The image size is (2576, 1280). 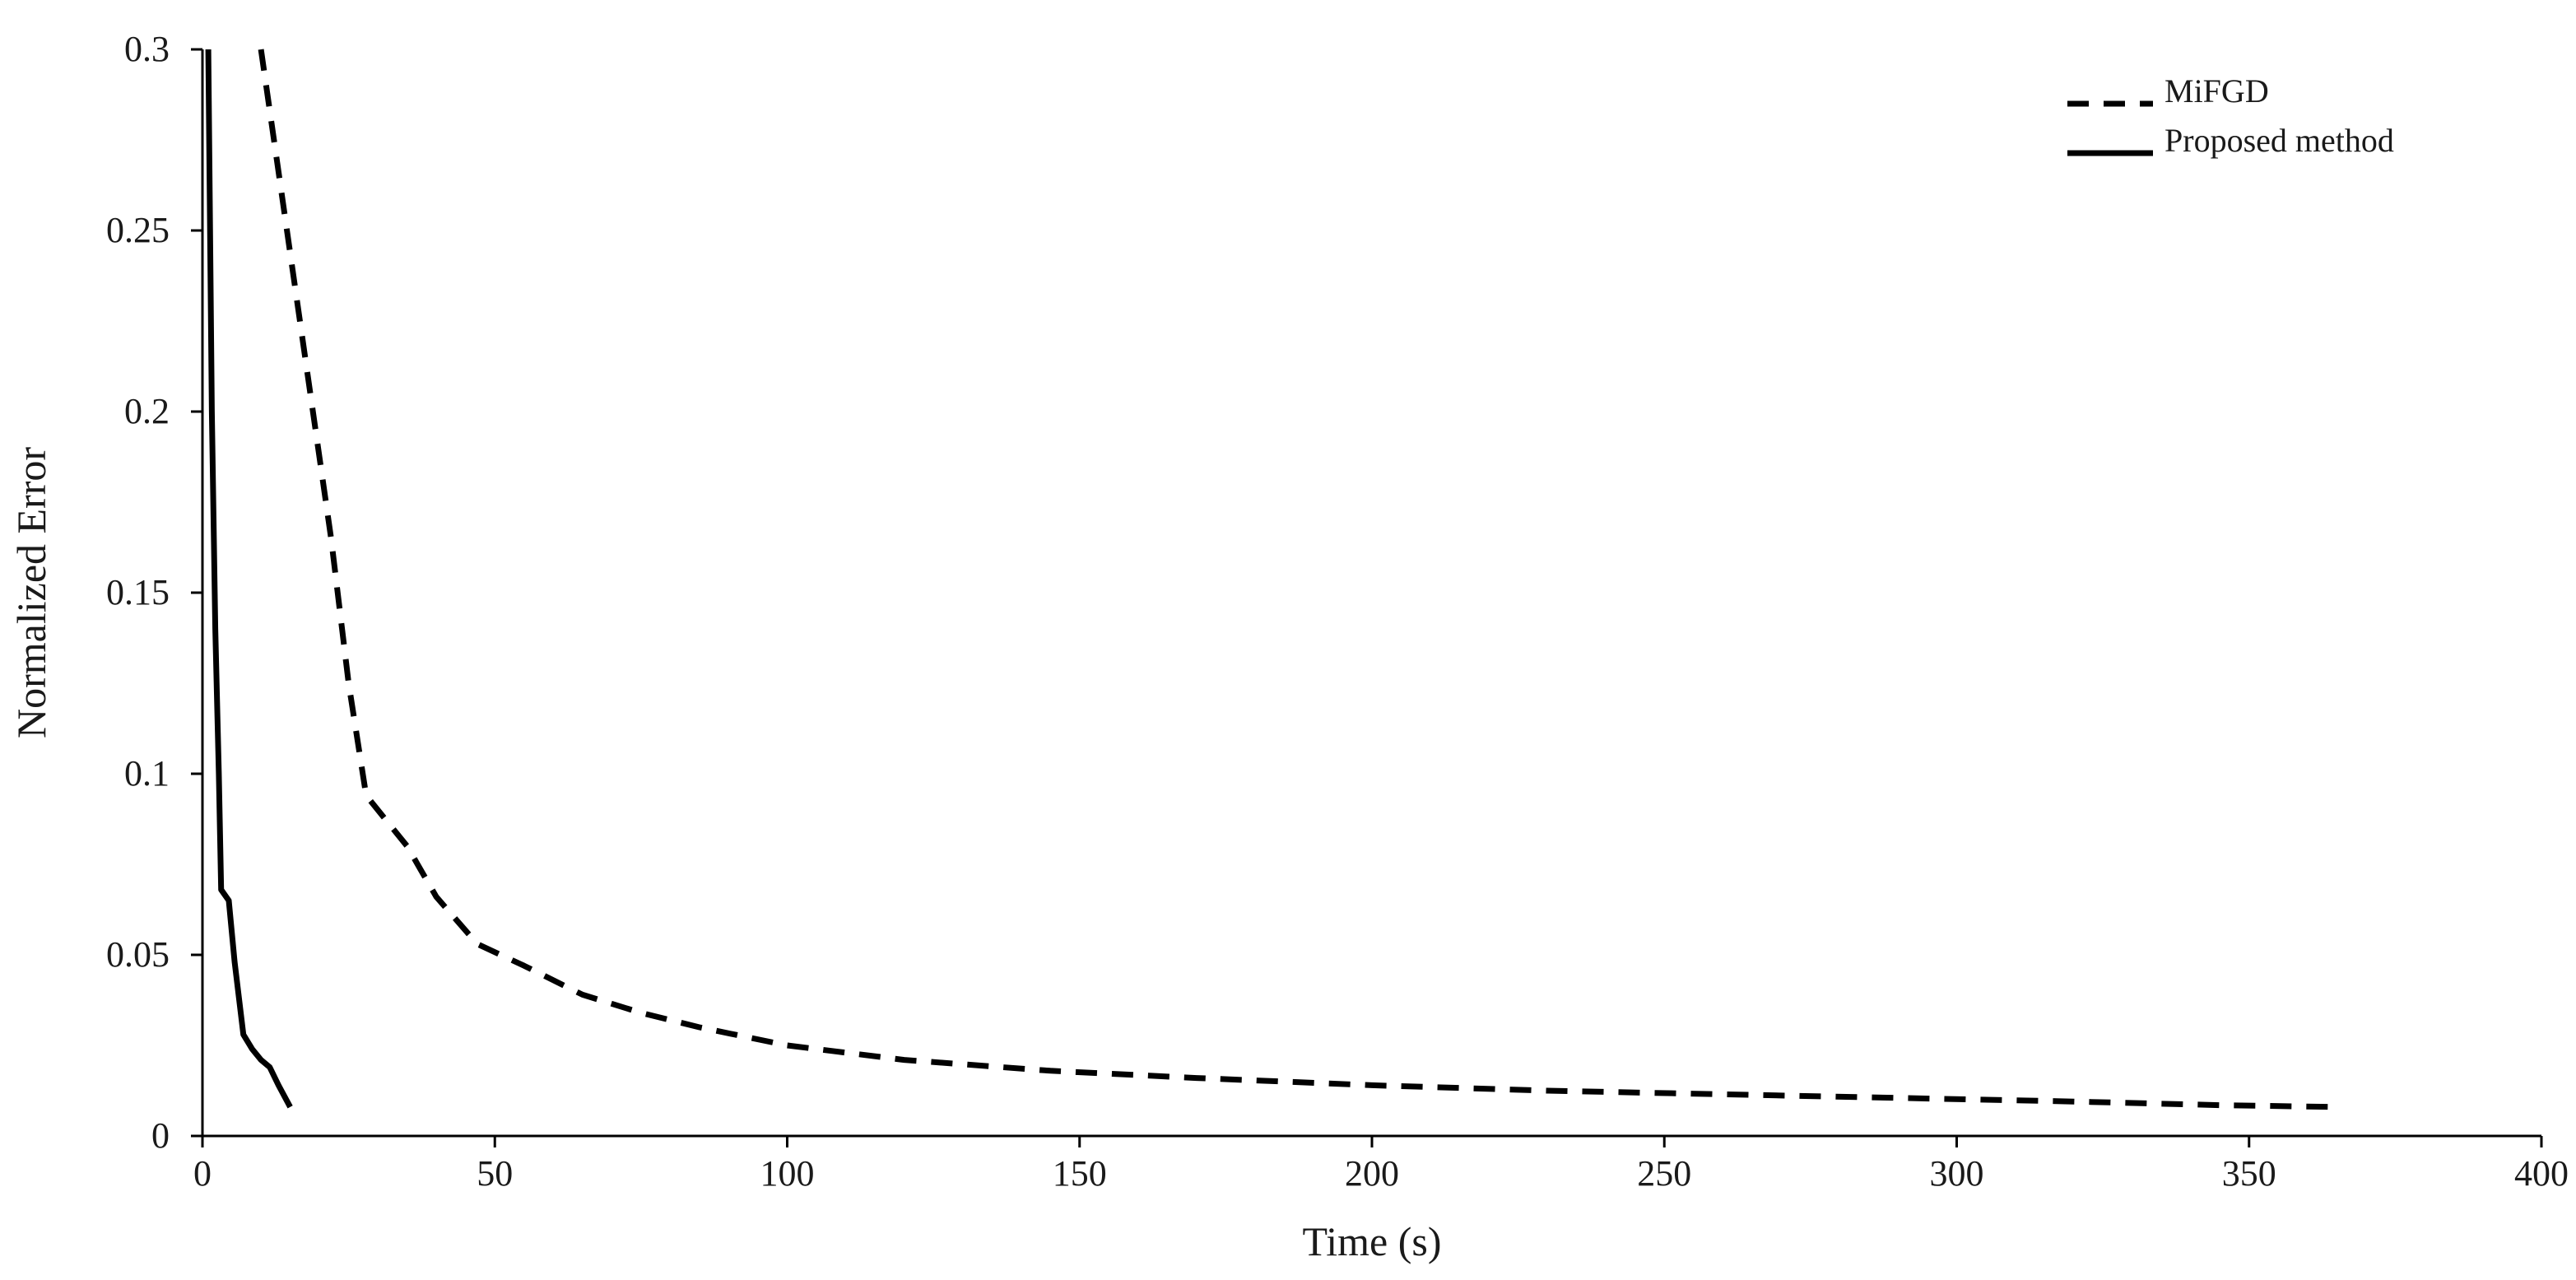 I want to click on x-tick-label: 250, so click(x=1664, y=1173).